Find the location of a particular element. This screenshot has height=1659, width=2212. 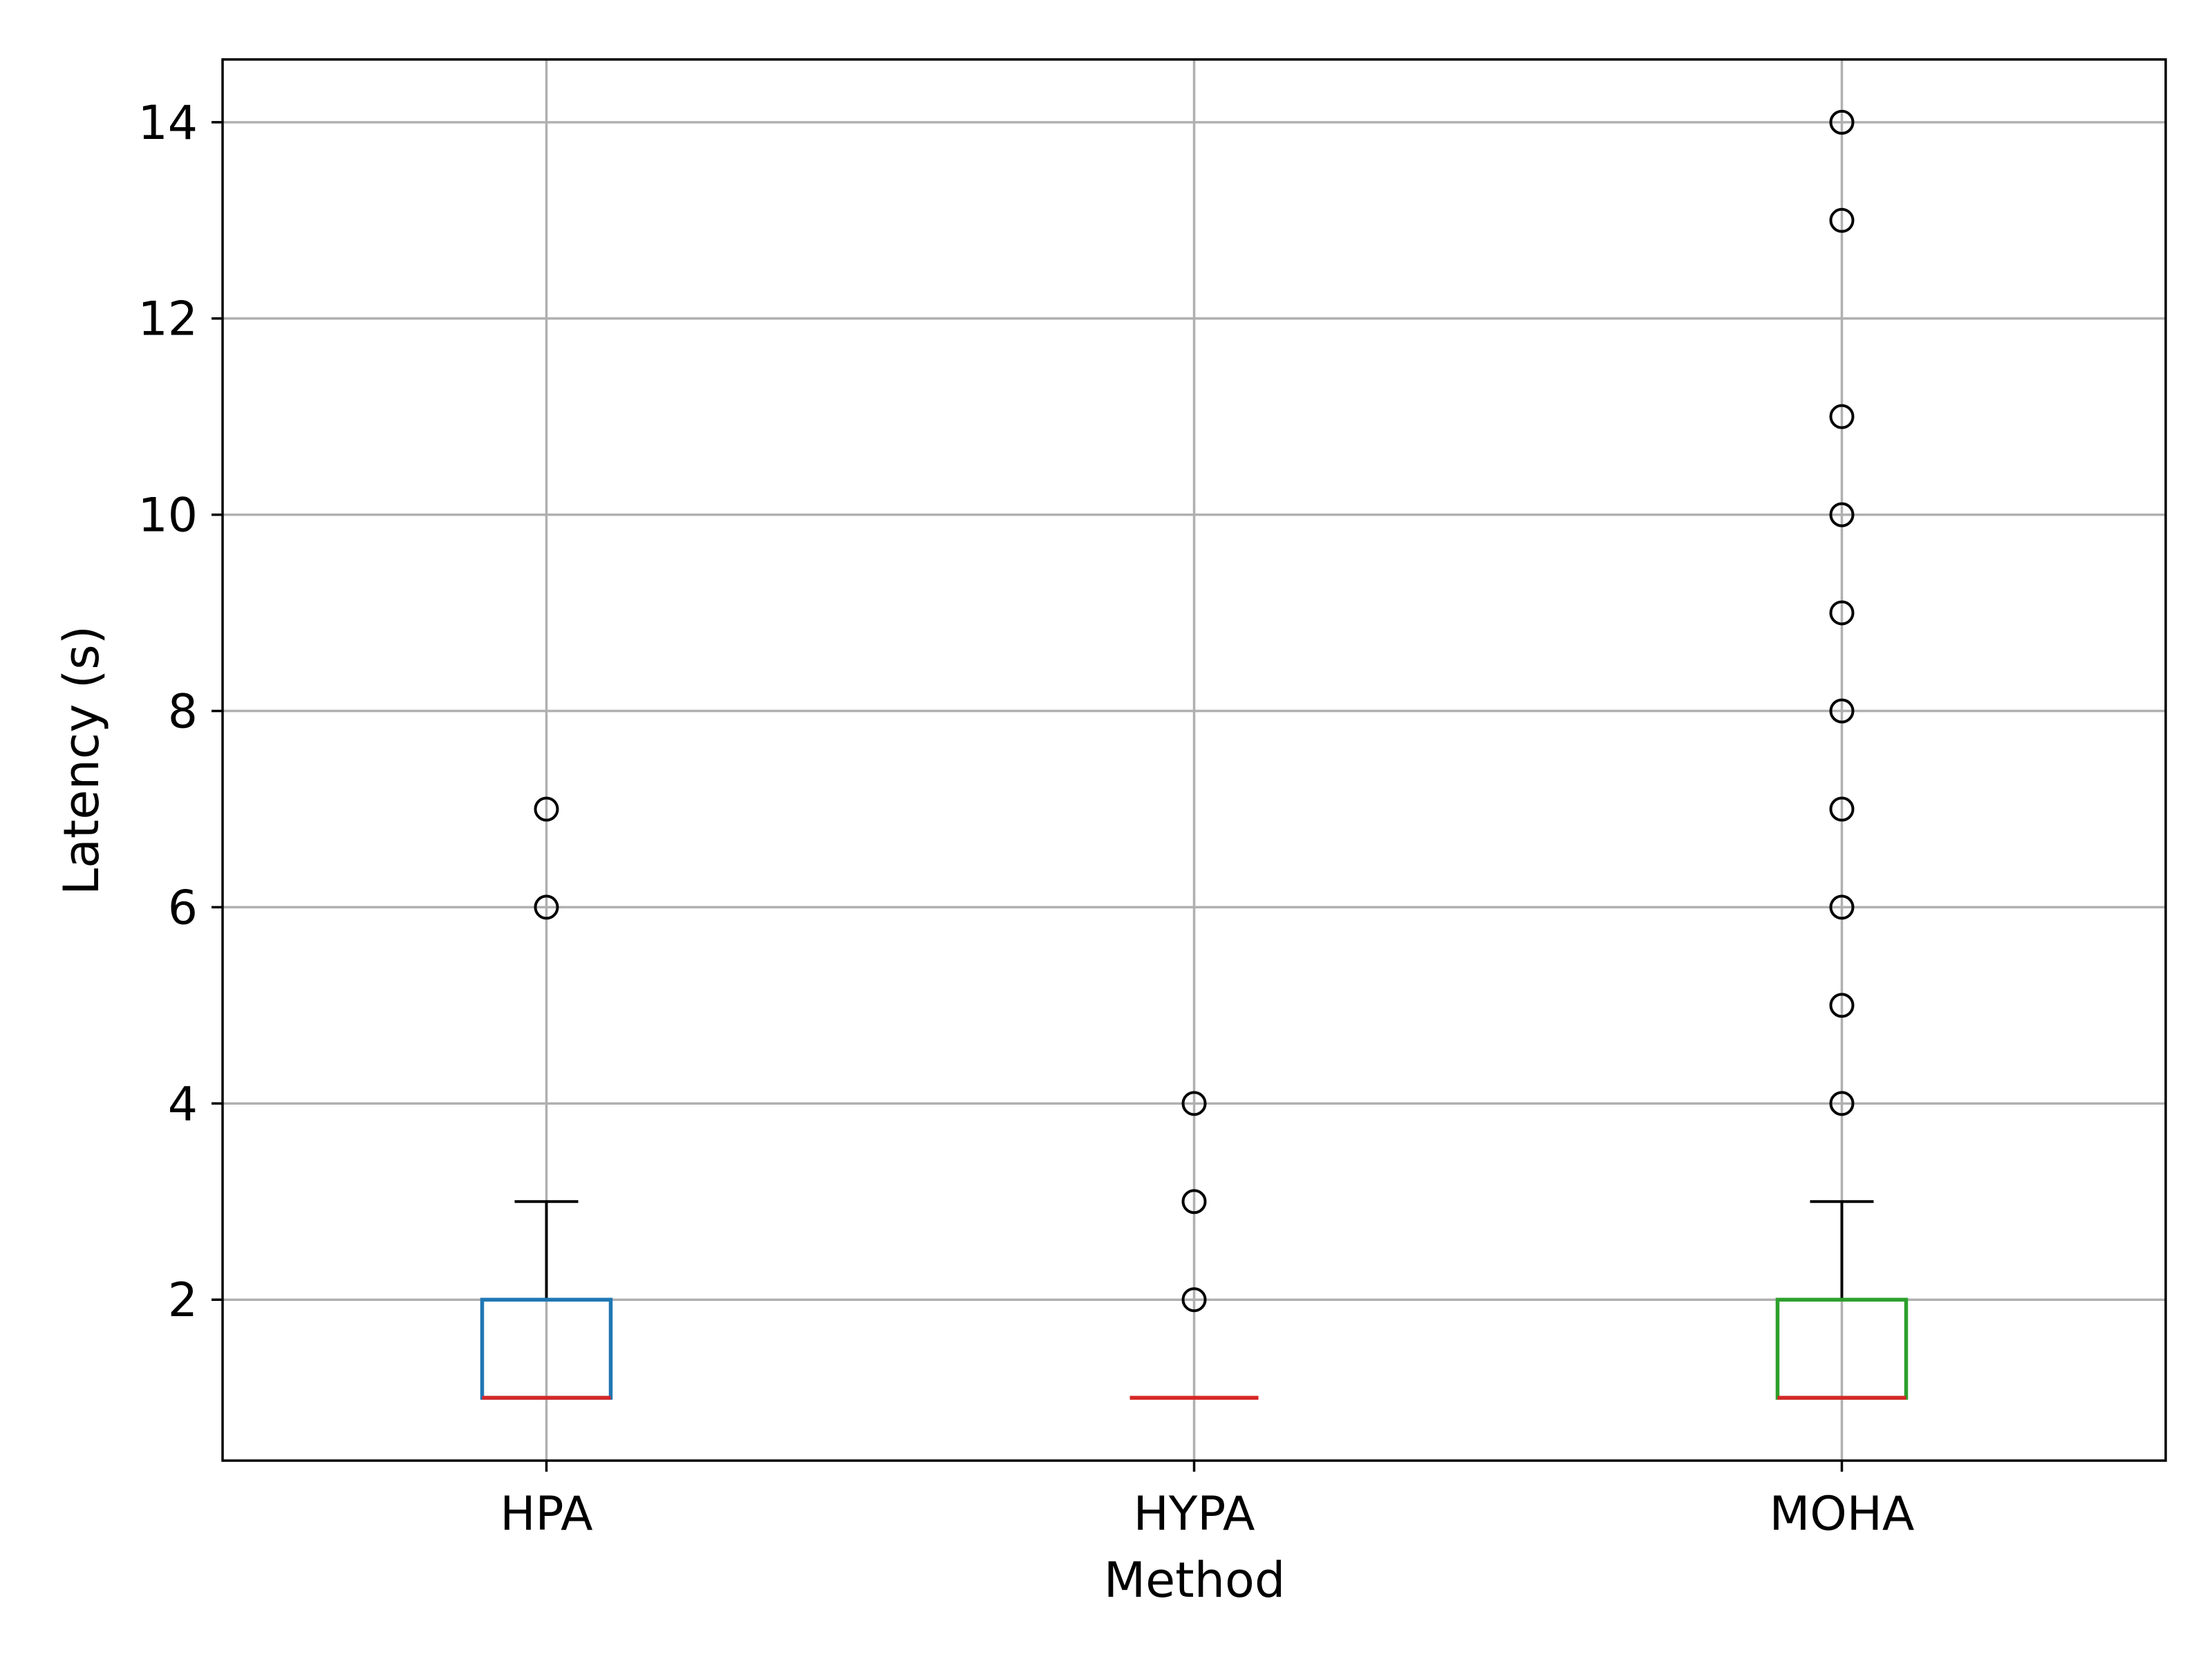

y-tick-label: 8 is located at coordinates (183, 712).